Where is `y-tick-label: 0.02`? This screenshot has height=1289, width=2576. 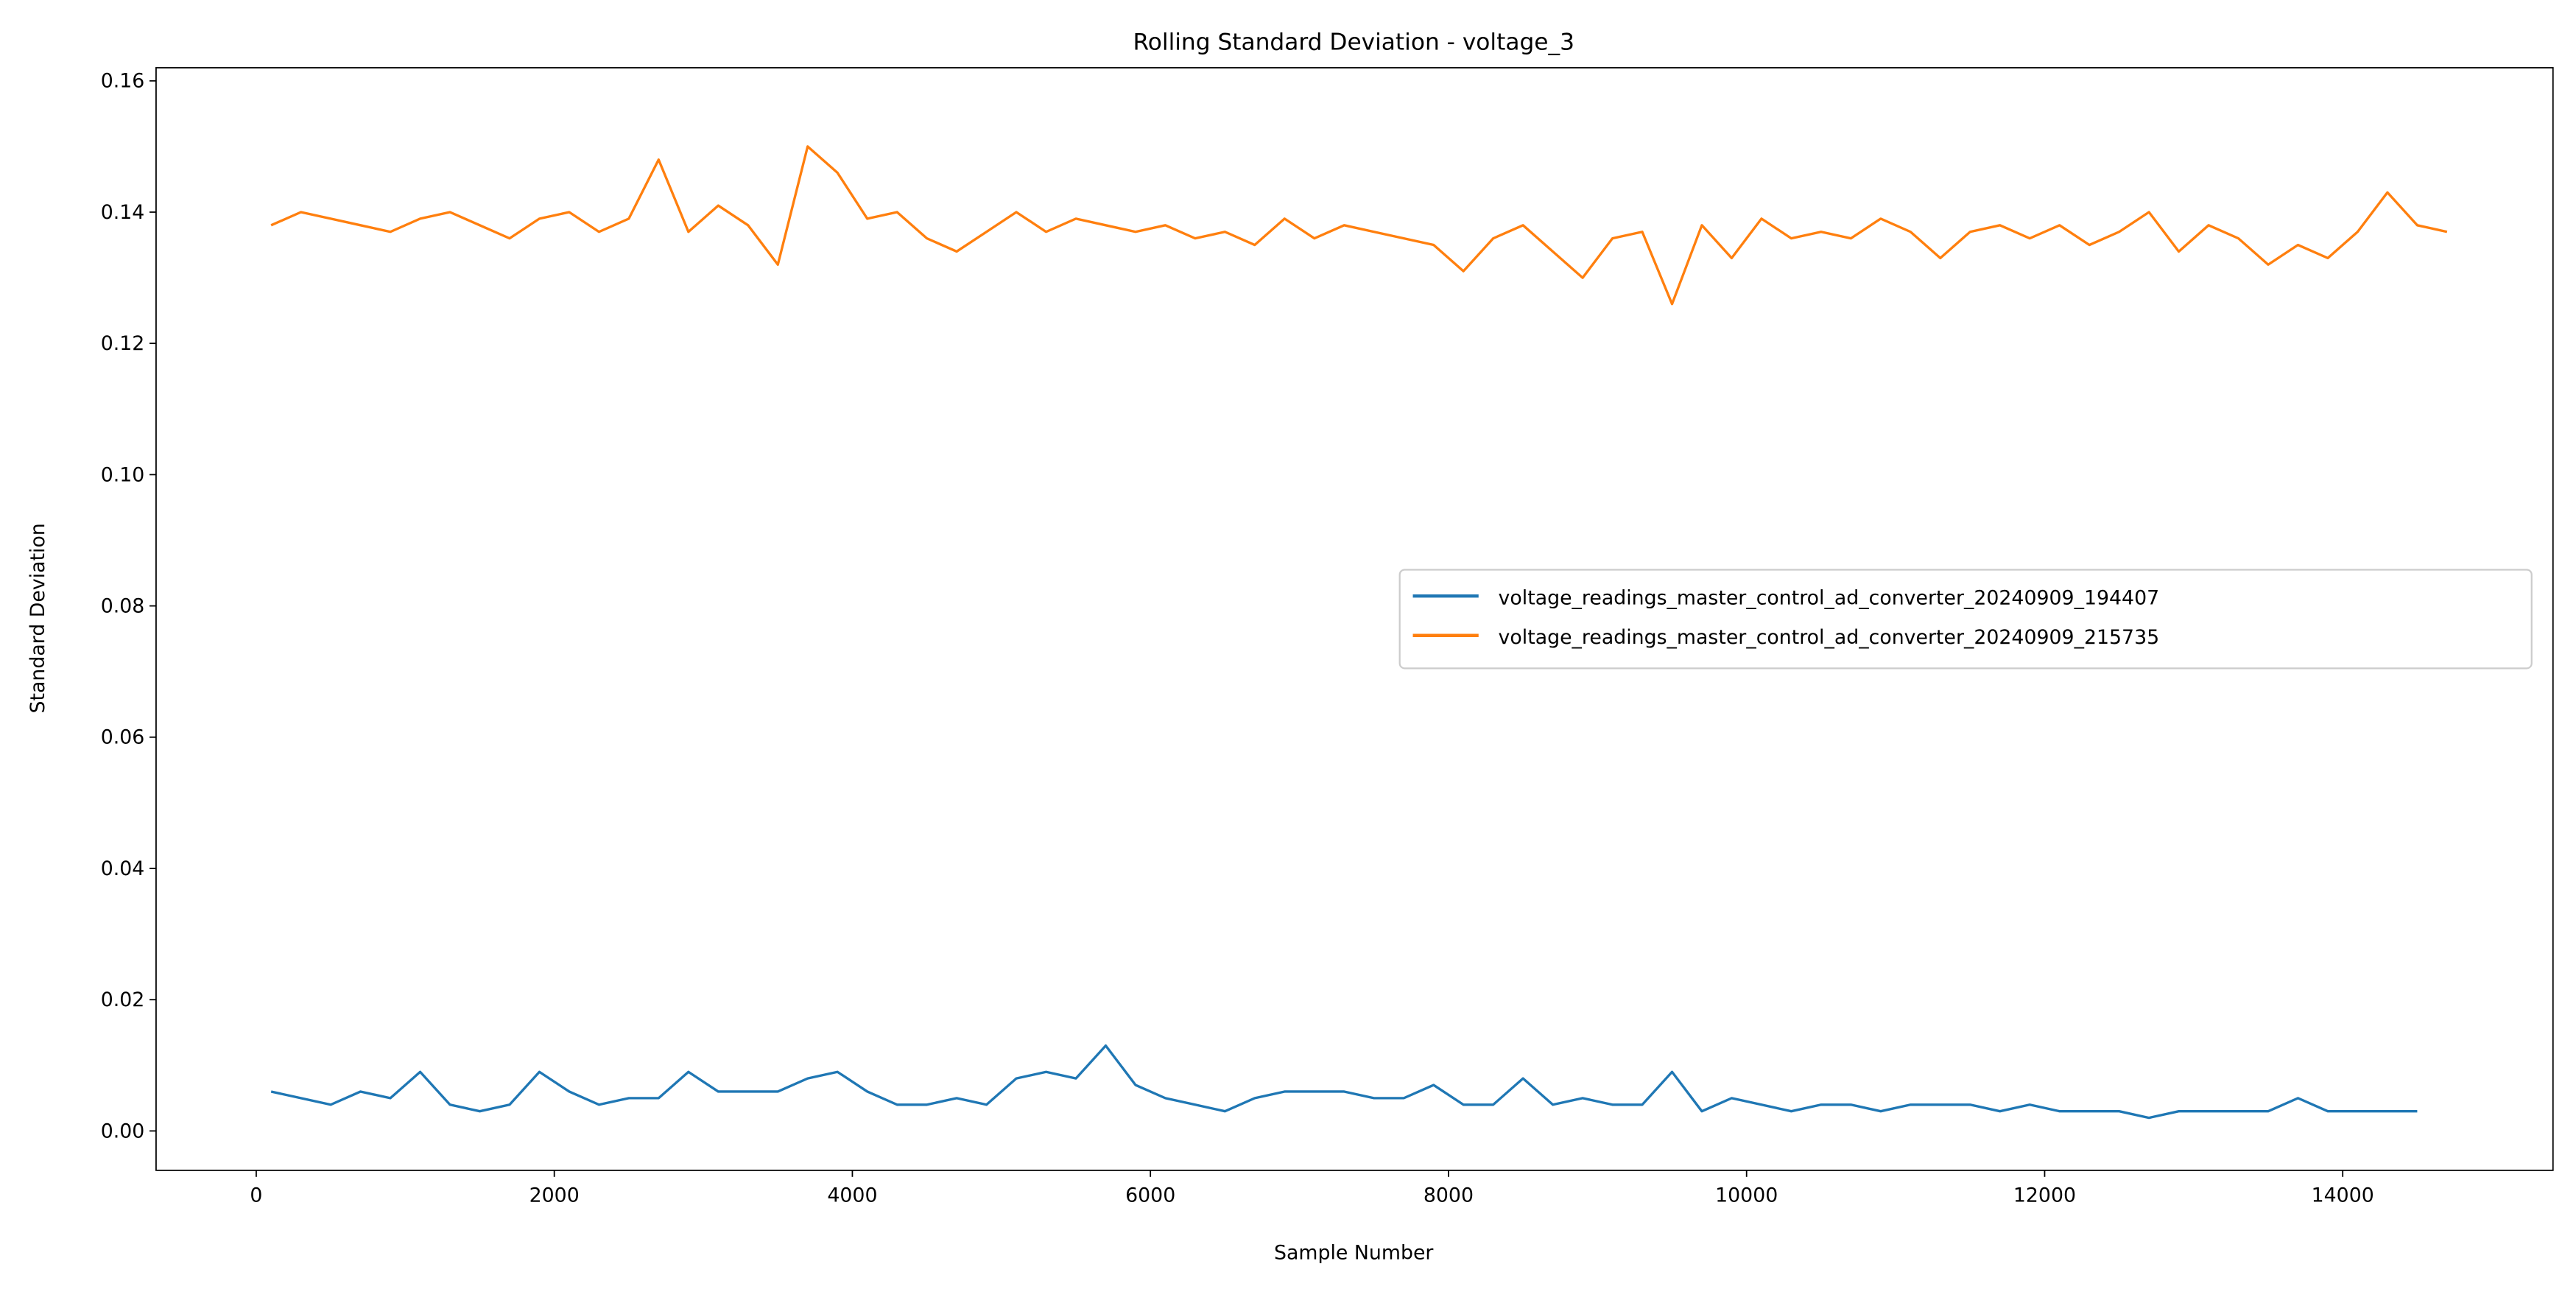
y-tick-label: 0.02 is located at coordinates (123, 999).